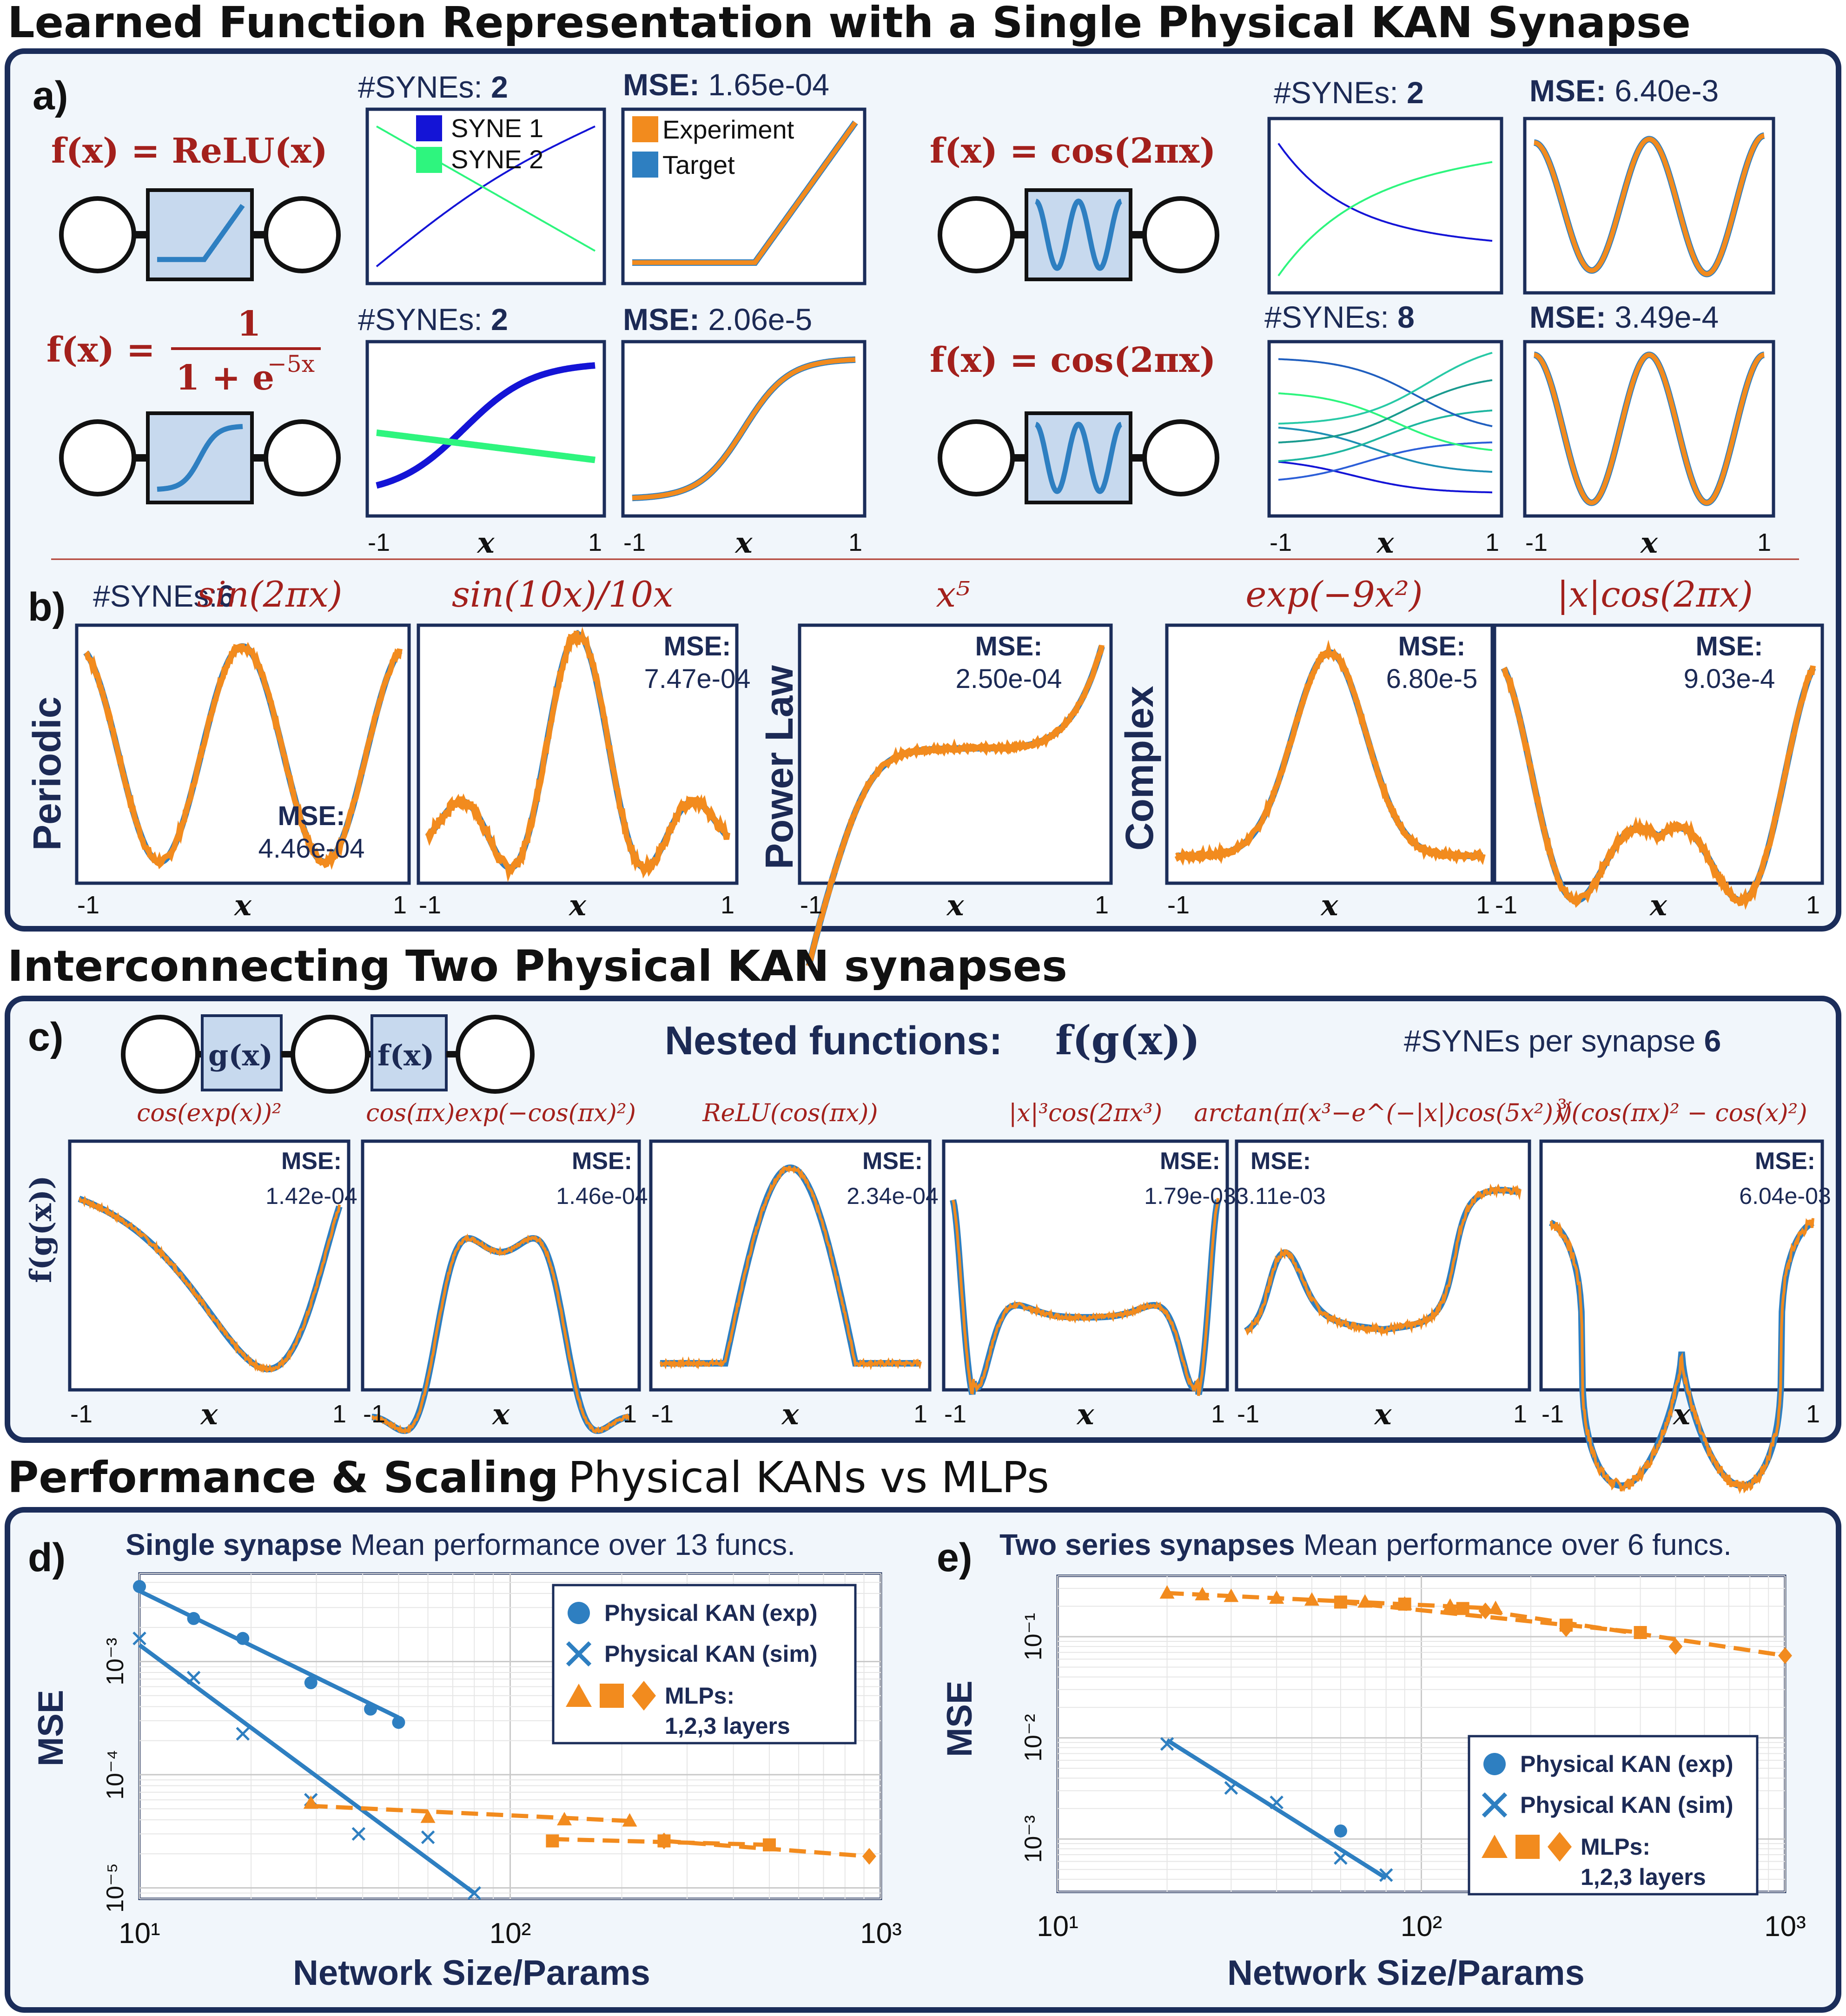  Describe the element at coordinates (1180, 234) in the screenshot. I see `net-cos-1-node-out` at that location.